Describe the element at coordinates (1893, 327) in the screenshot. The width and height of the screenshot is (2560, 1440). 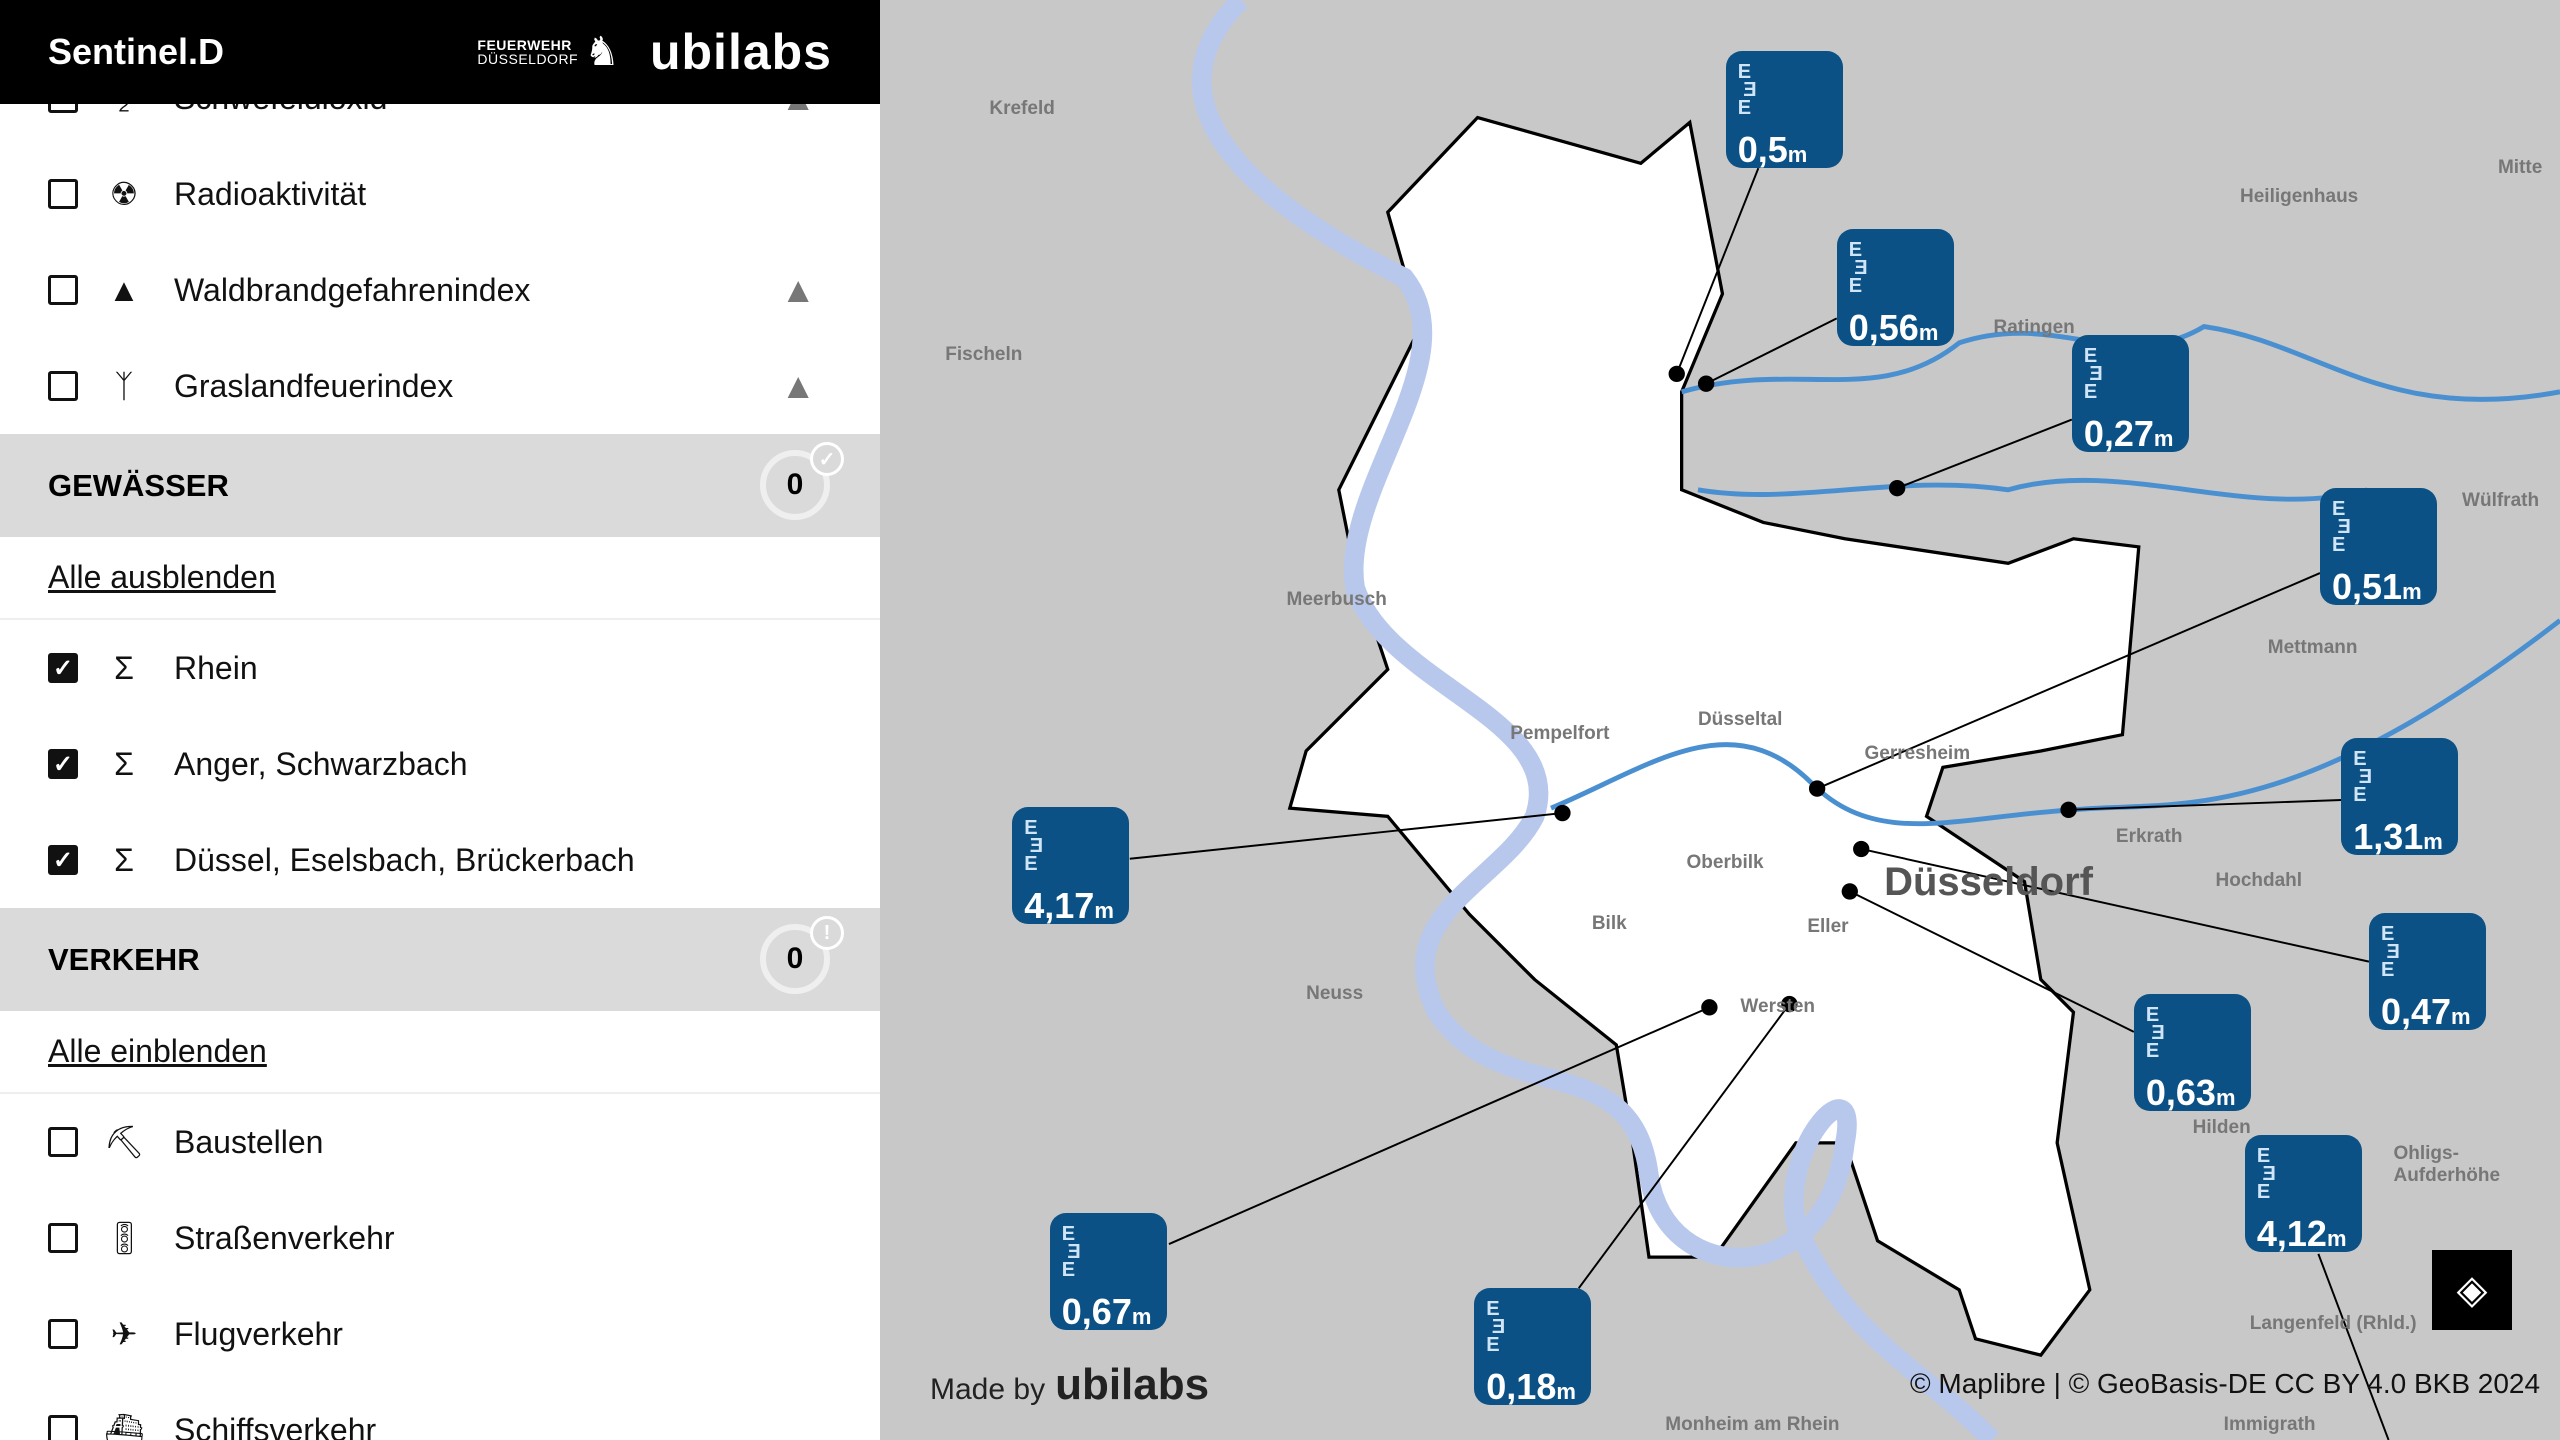
I see `gauge-value: 0,56m` at that location.